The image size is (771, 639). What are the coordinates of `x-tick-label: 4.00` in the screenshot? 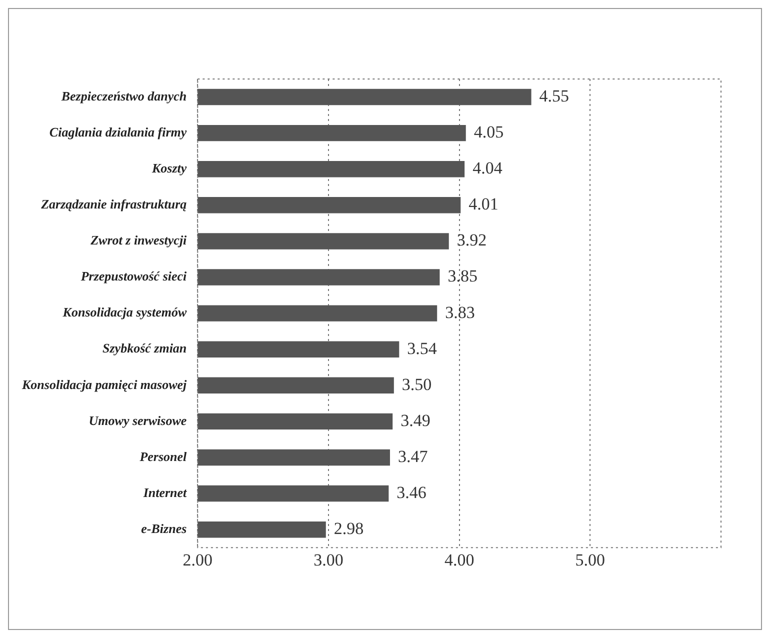 It's located at (459, 560).